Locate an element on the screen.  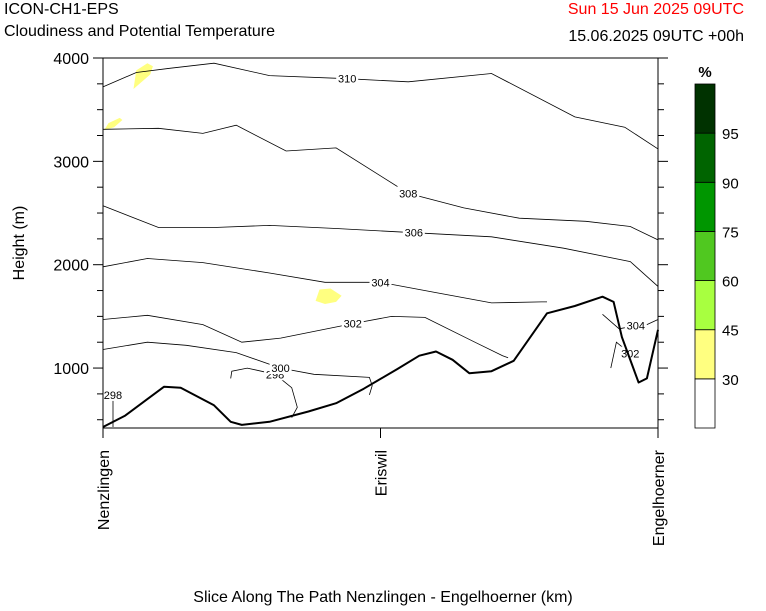
colorbar-label: 95 is located at coordinates (730, 134).